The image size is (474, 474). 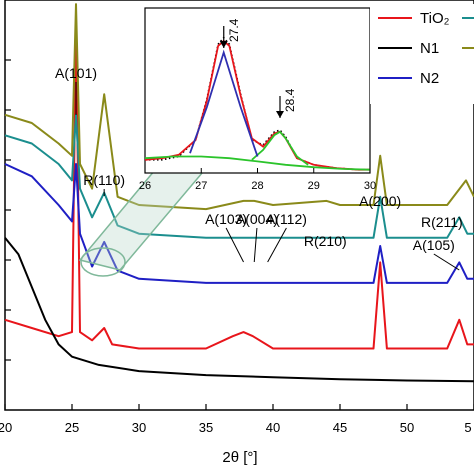 I want to click on legend-label: N1, so click(x=429, y=48).